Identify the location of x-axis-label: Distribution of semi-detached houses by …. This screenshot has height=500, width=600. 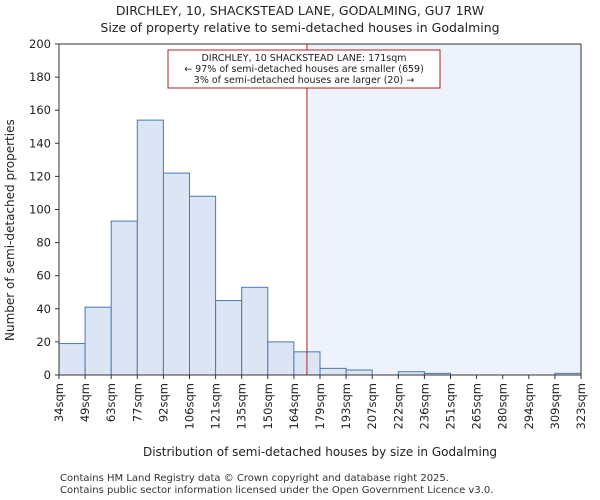
(320, 452).